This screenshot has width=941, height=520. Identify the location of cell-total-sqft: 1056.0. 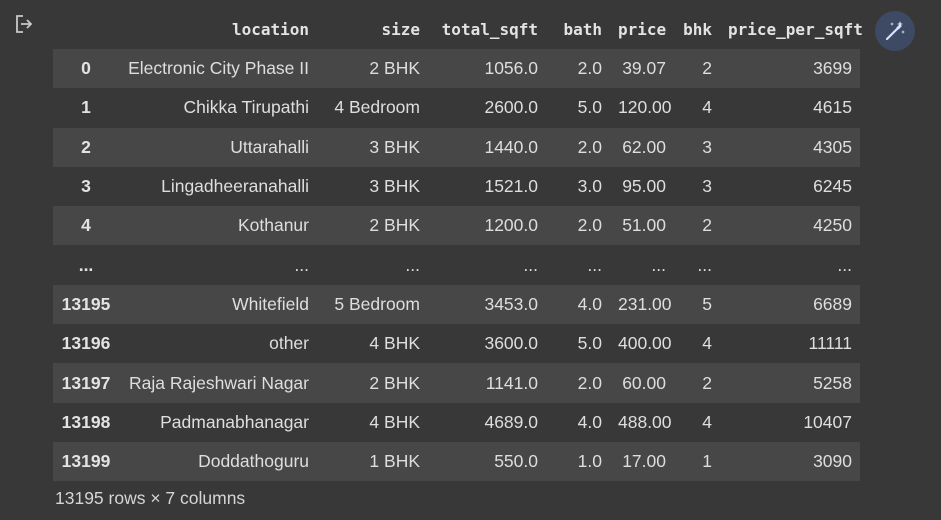
(511, 68).